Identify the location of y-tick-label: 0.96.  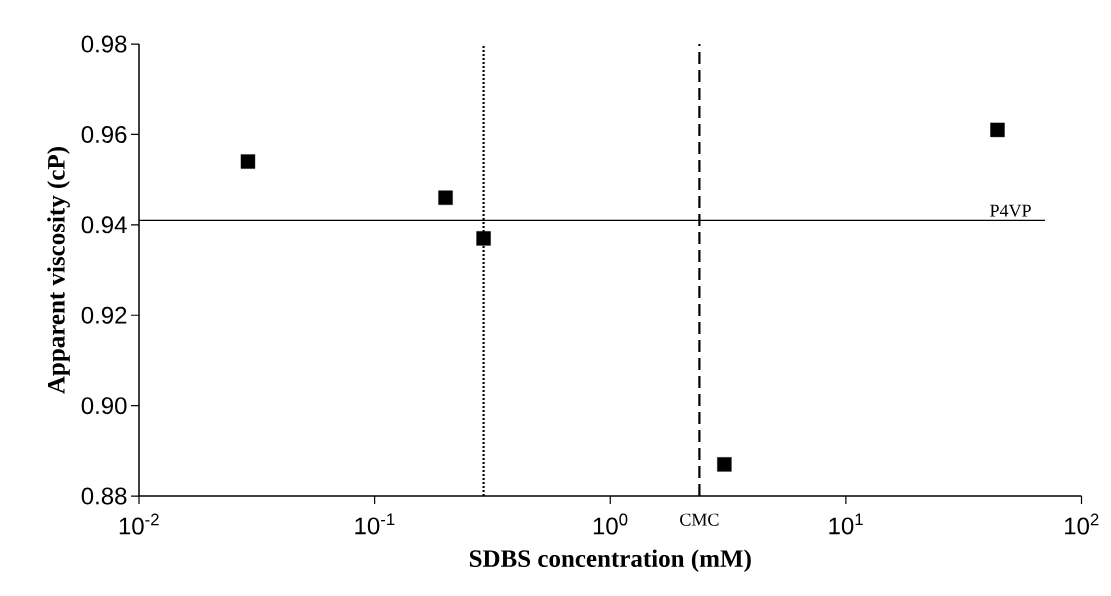
(104, 134).